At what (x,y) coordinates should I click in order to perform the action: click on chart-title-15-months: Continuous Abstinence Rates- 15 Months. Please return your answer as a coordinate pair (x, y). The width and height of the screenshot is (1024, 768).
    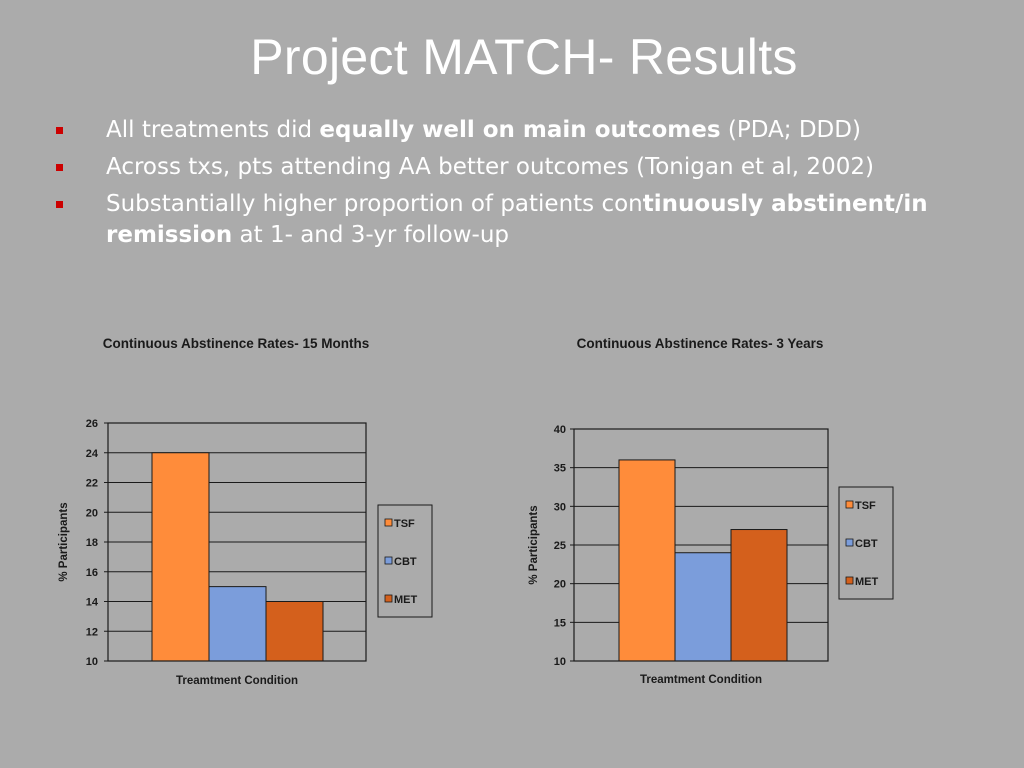
    Looking at the image, I should click on (236, 343).